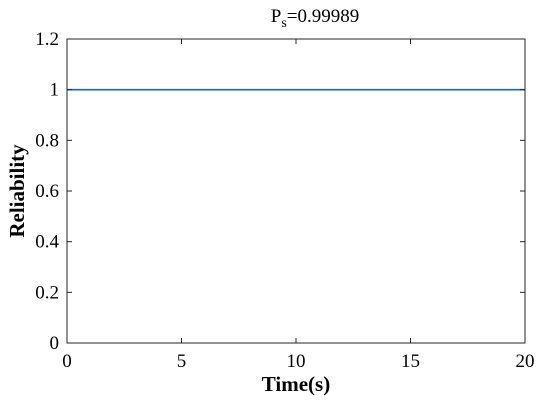 Image resolution: width=550 pixels, height=404 pixels. Describe the element at coordinates (55, 90) in the screenshot. I see `y-tick-label: 1` at that location.